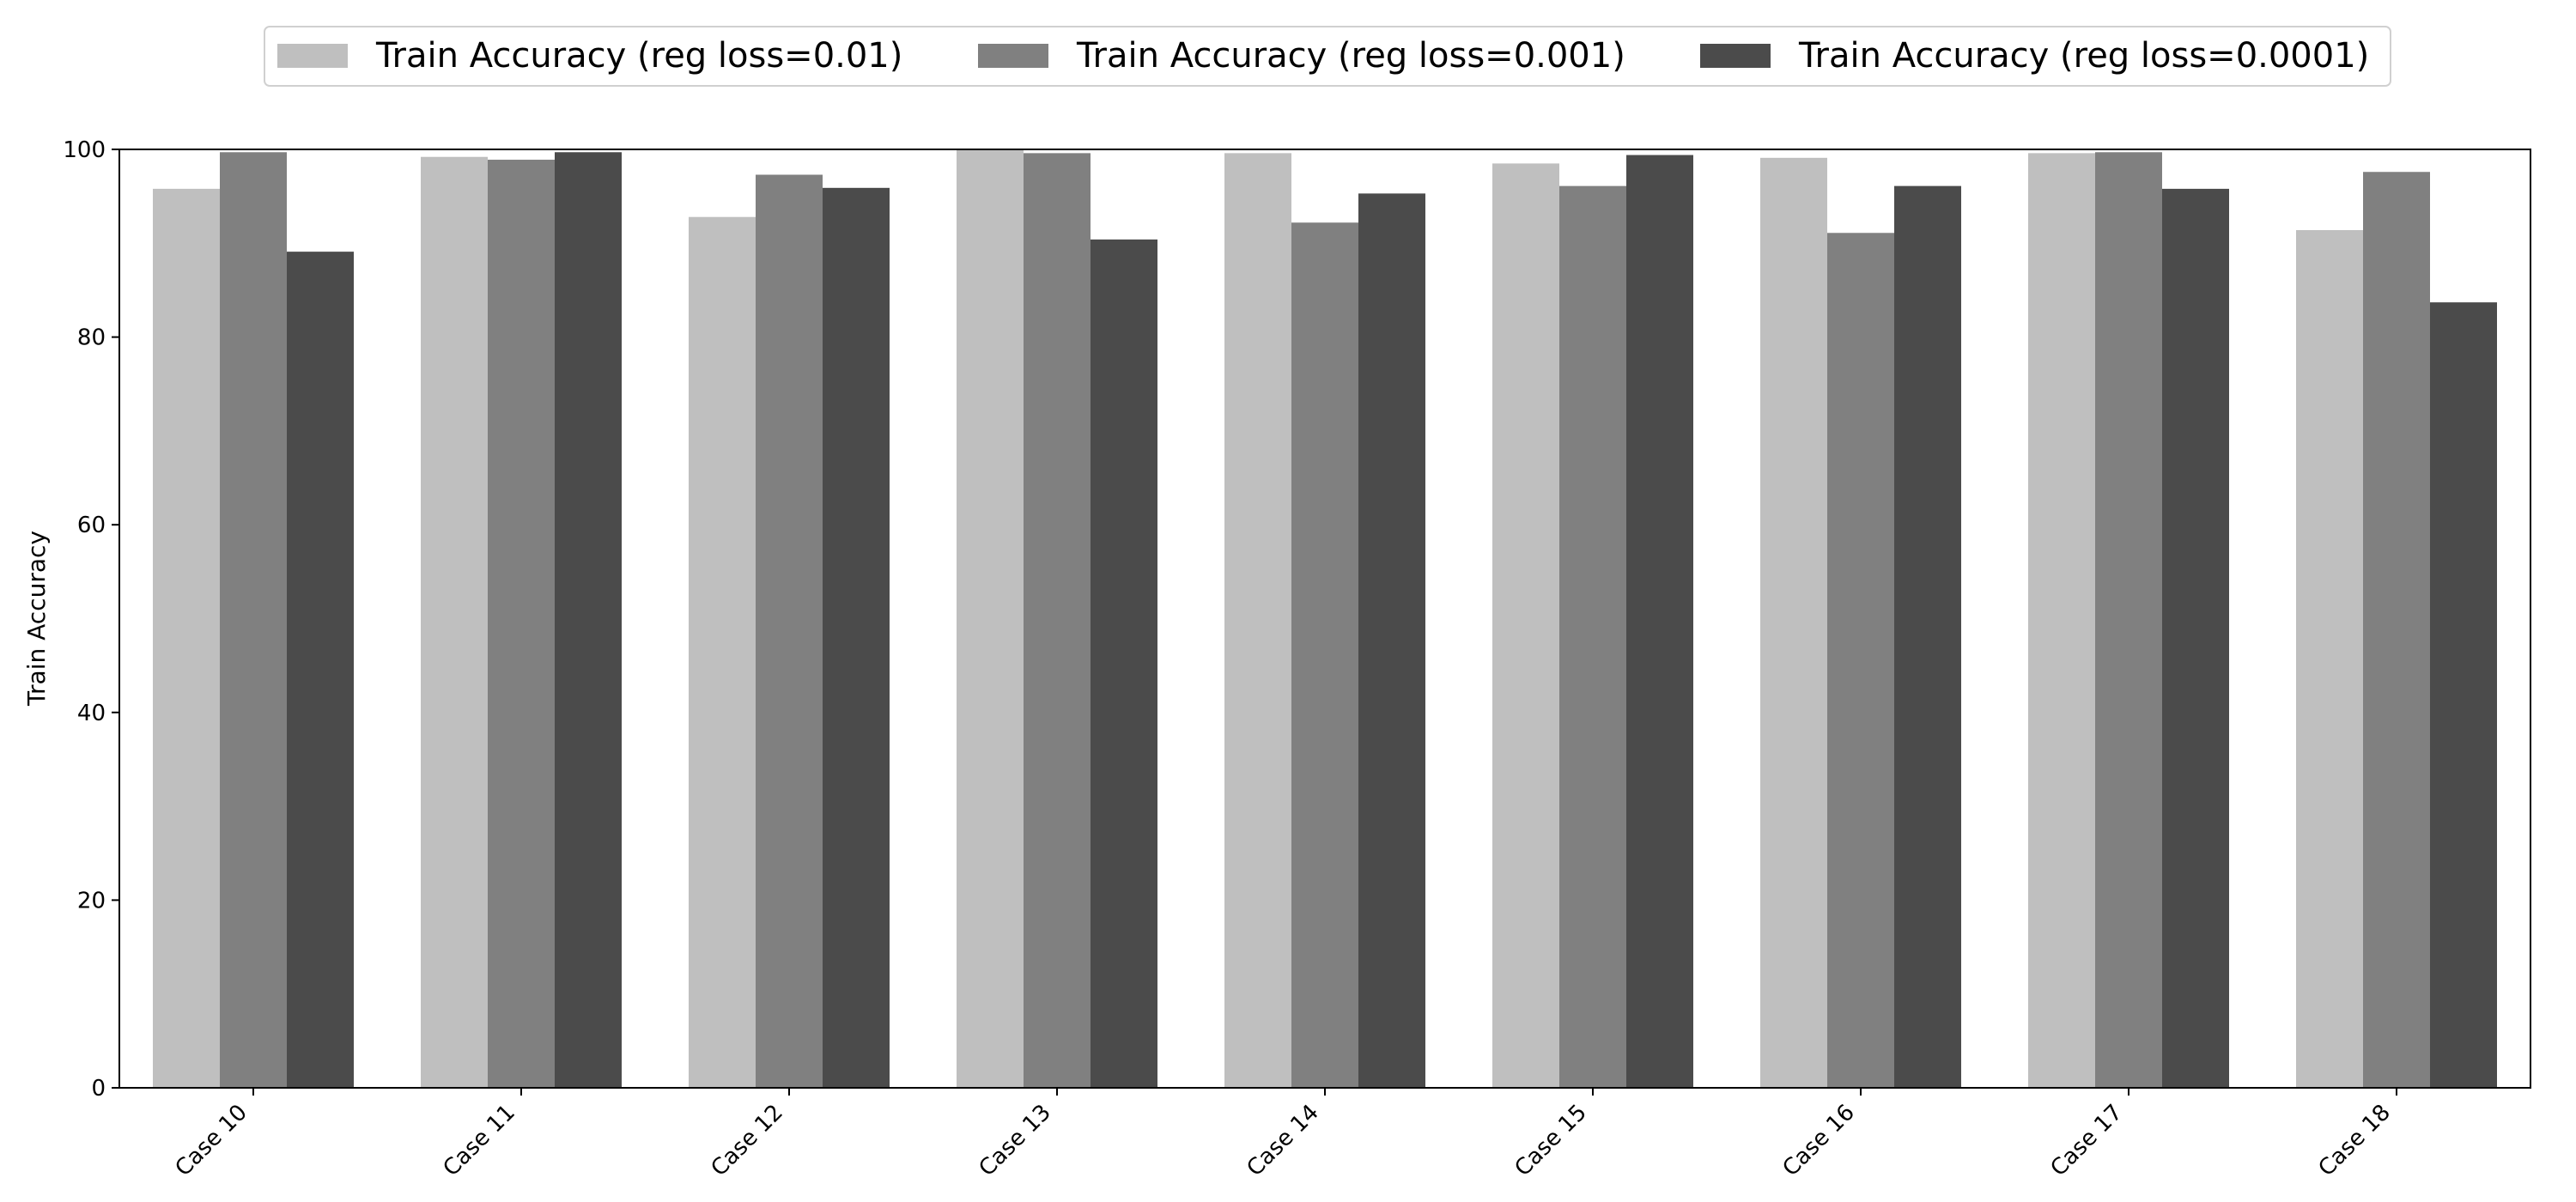 This screenshot has width=2576, height=1202. I want to click on x-tick-label: Case 10, so click(212, 1140).